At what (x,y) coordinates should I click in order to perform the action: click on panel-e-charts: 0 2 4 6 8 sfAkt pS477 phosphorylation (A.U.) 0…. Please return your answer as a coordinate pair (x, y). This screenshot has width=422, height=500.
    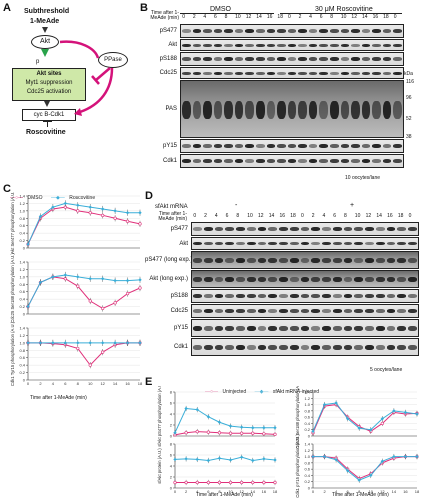
    Looking at the image, I should click on (288, 442).